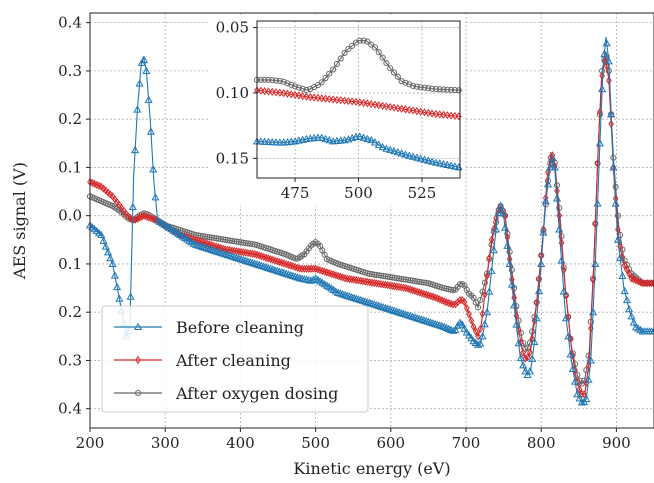 This screenshot has width=654, height=483. Describe the element at coordinates (232, 28) in the screenshot. I see `inset-y-tick-label: 0.05` at that location.